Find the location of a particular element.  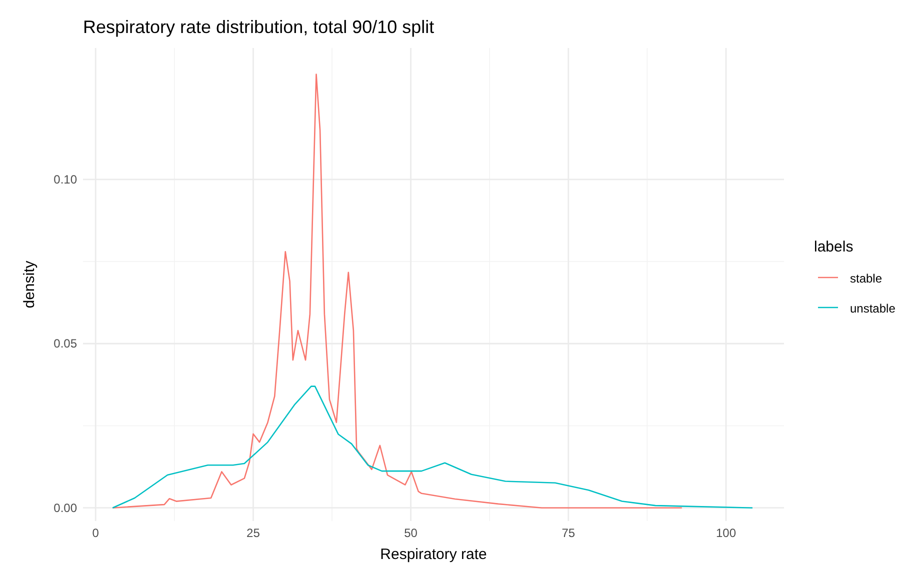

y-tick-label: 0.10 is located at coordinates (66, 179).